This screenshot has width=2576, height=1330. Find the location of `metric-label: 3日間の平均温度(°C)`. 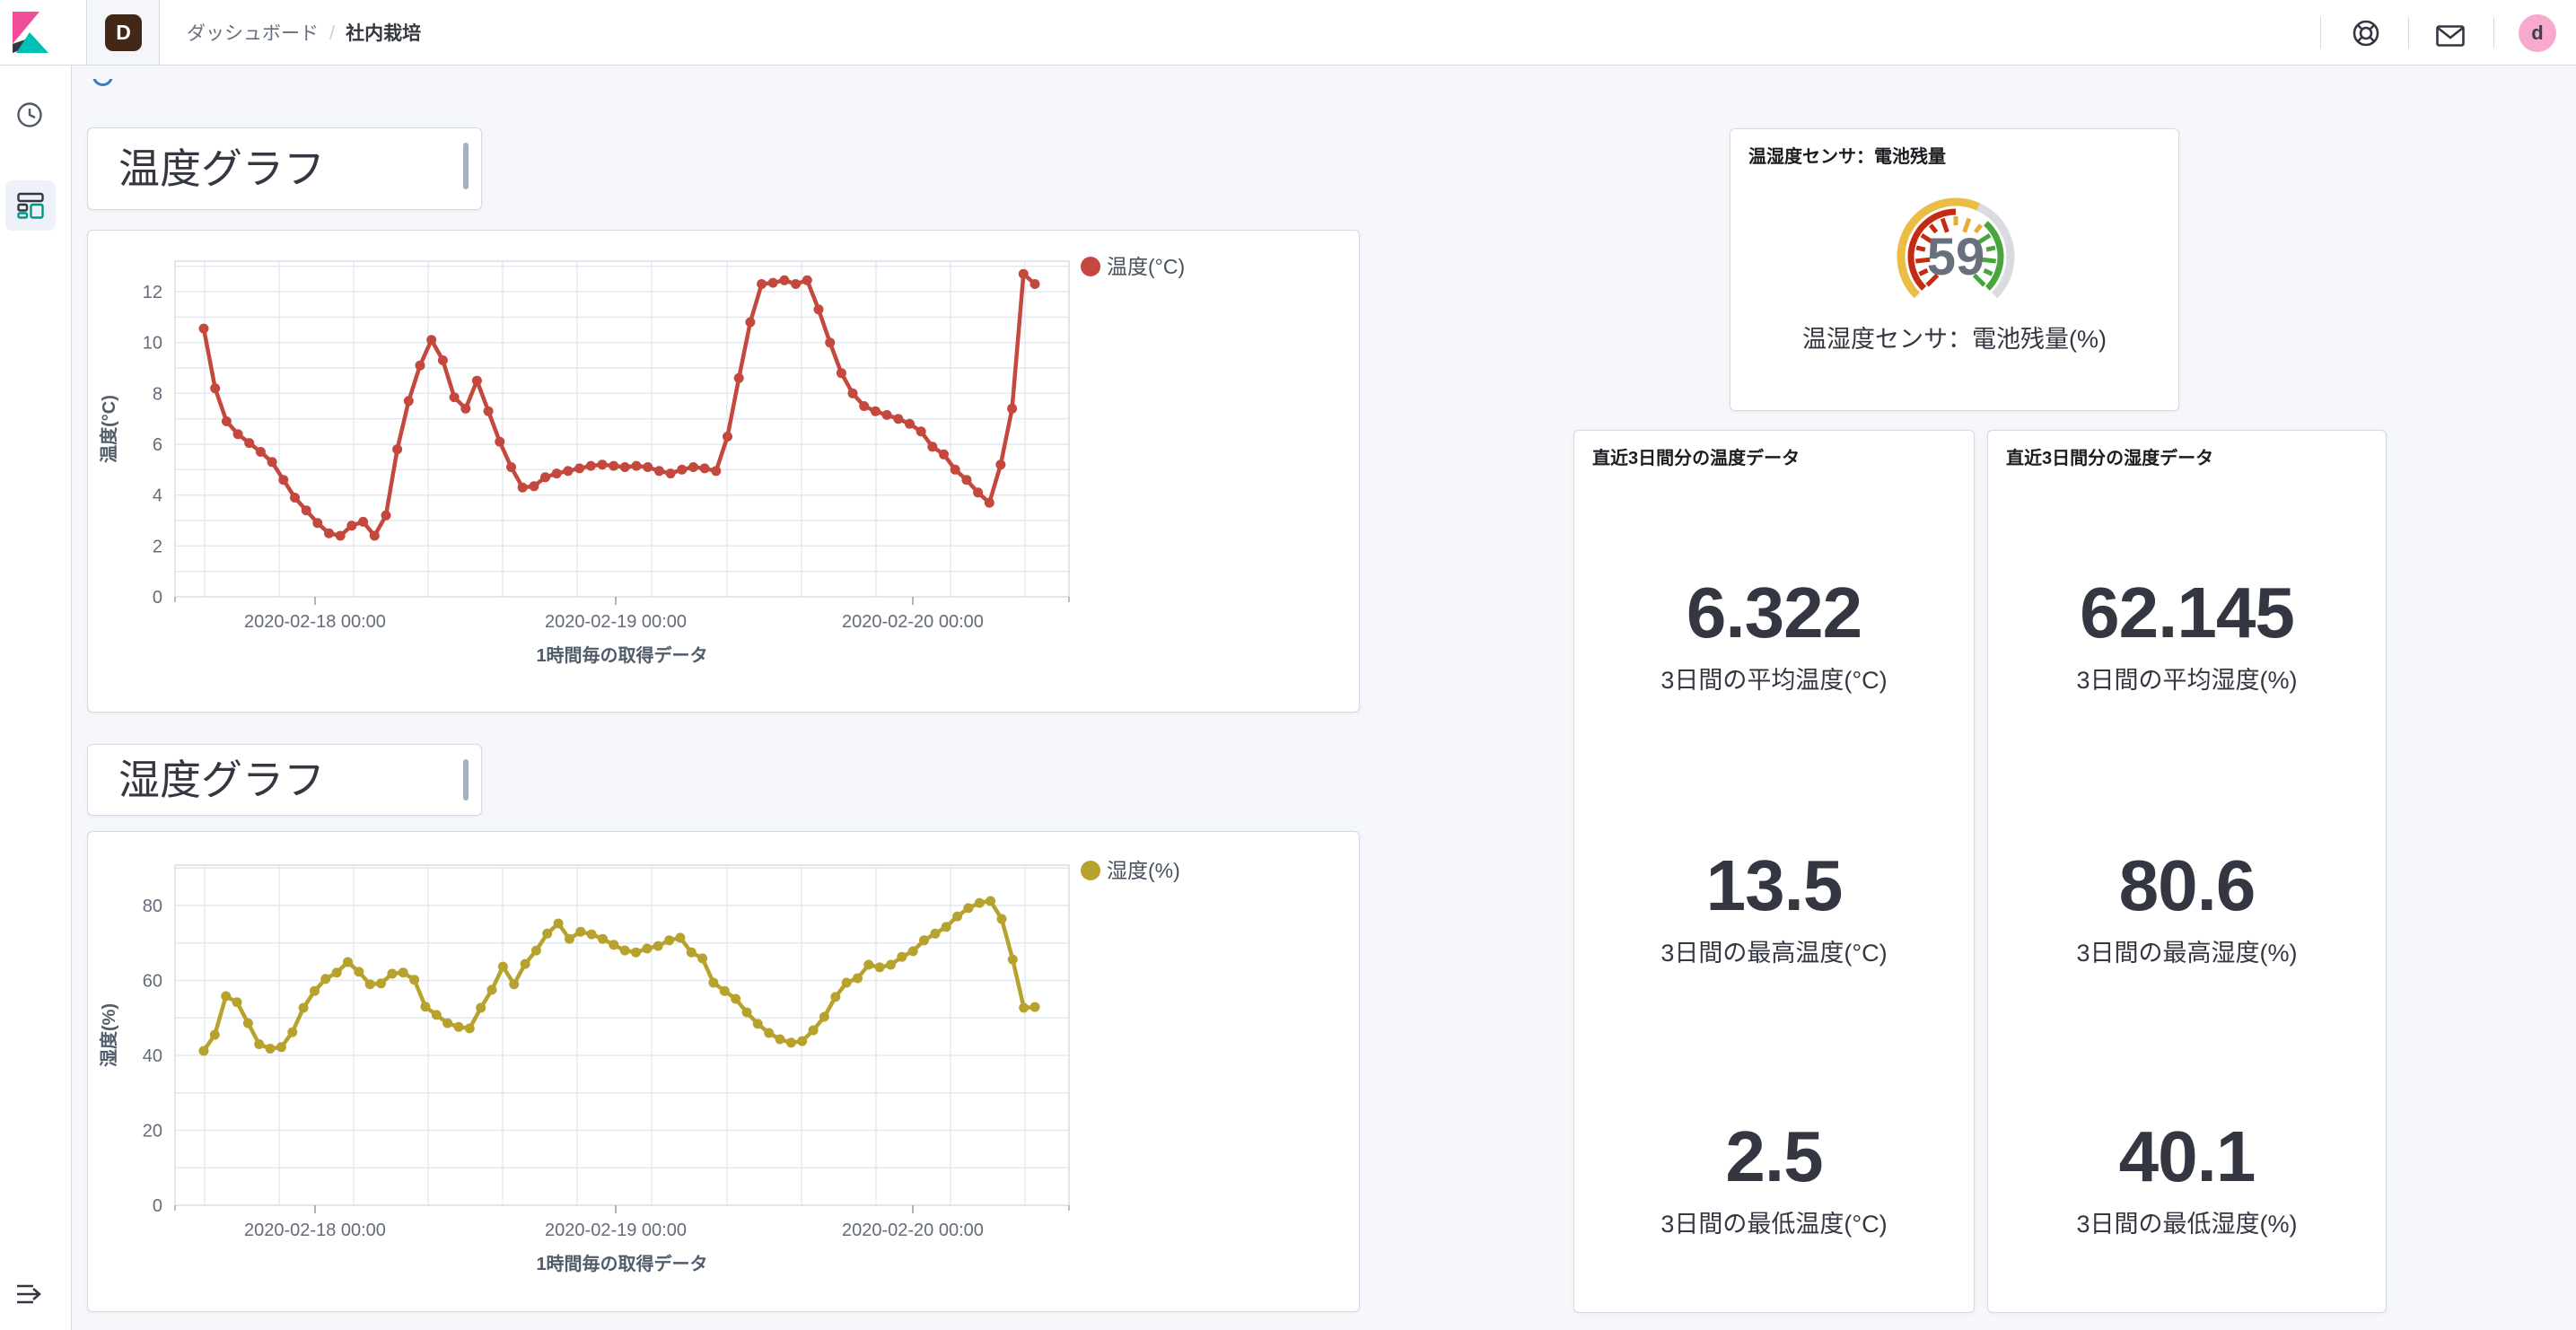

metric-label: 3日間の平均温度(°C) is located at coordinates (1774, 680).